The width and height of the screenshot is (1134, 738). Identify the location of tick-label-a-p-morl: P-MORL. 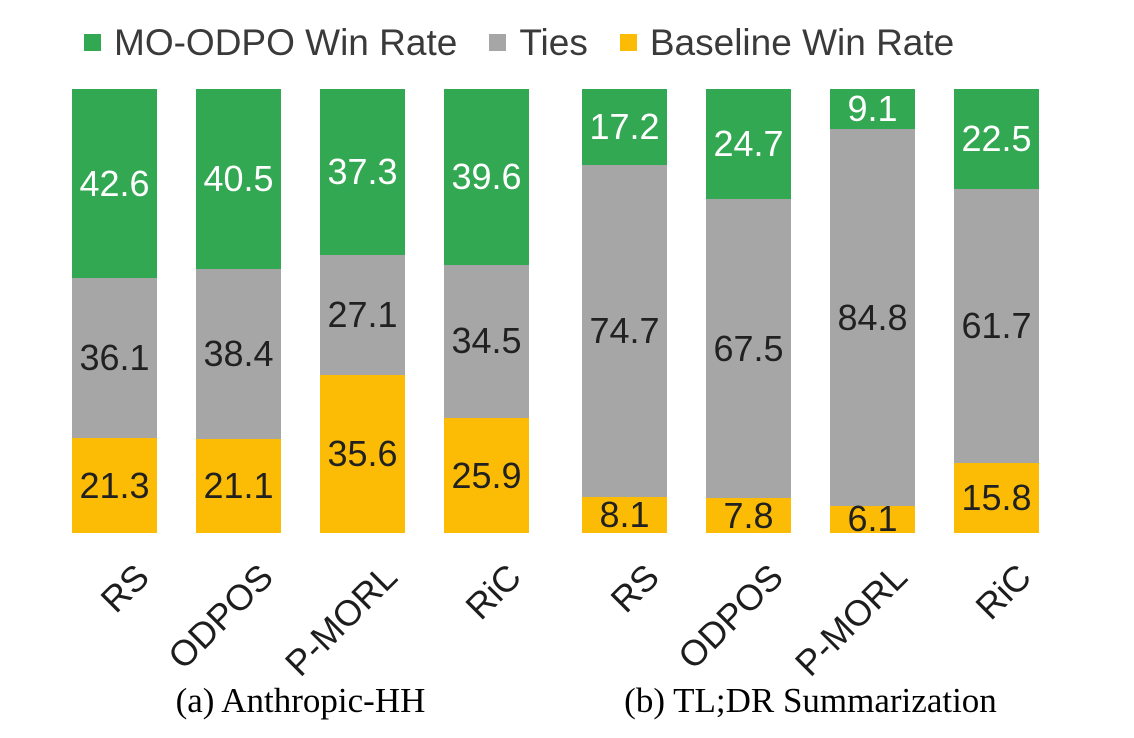
(340, 619).